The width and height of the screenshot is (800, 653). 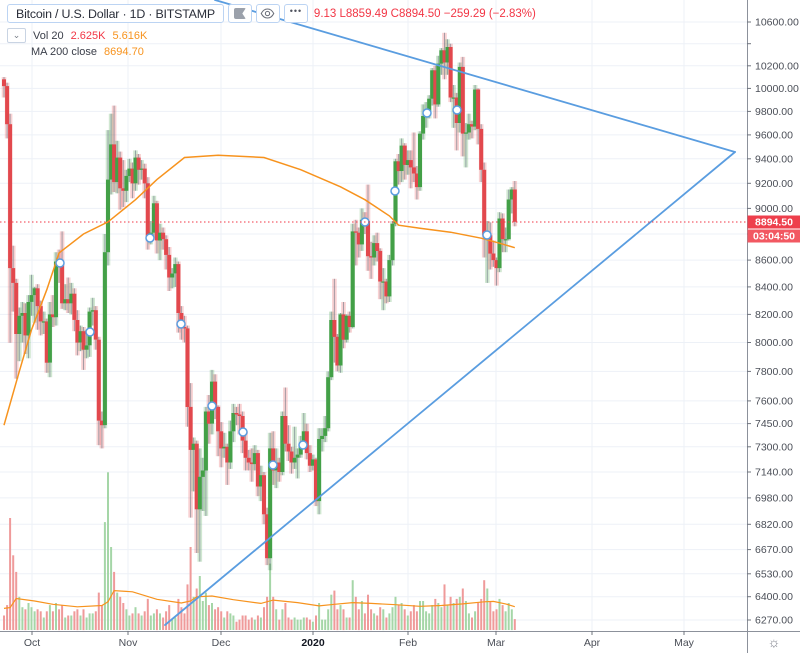 What do you see at coordinates (313, 643) in the screenshot?
I see `svg-text: 2020` at bounding box center [313, 643].